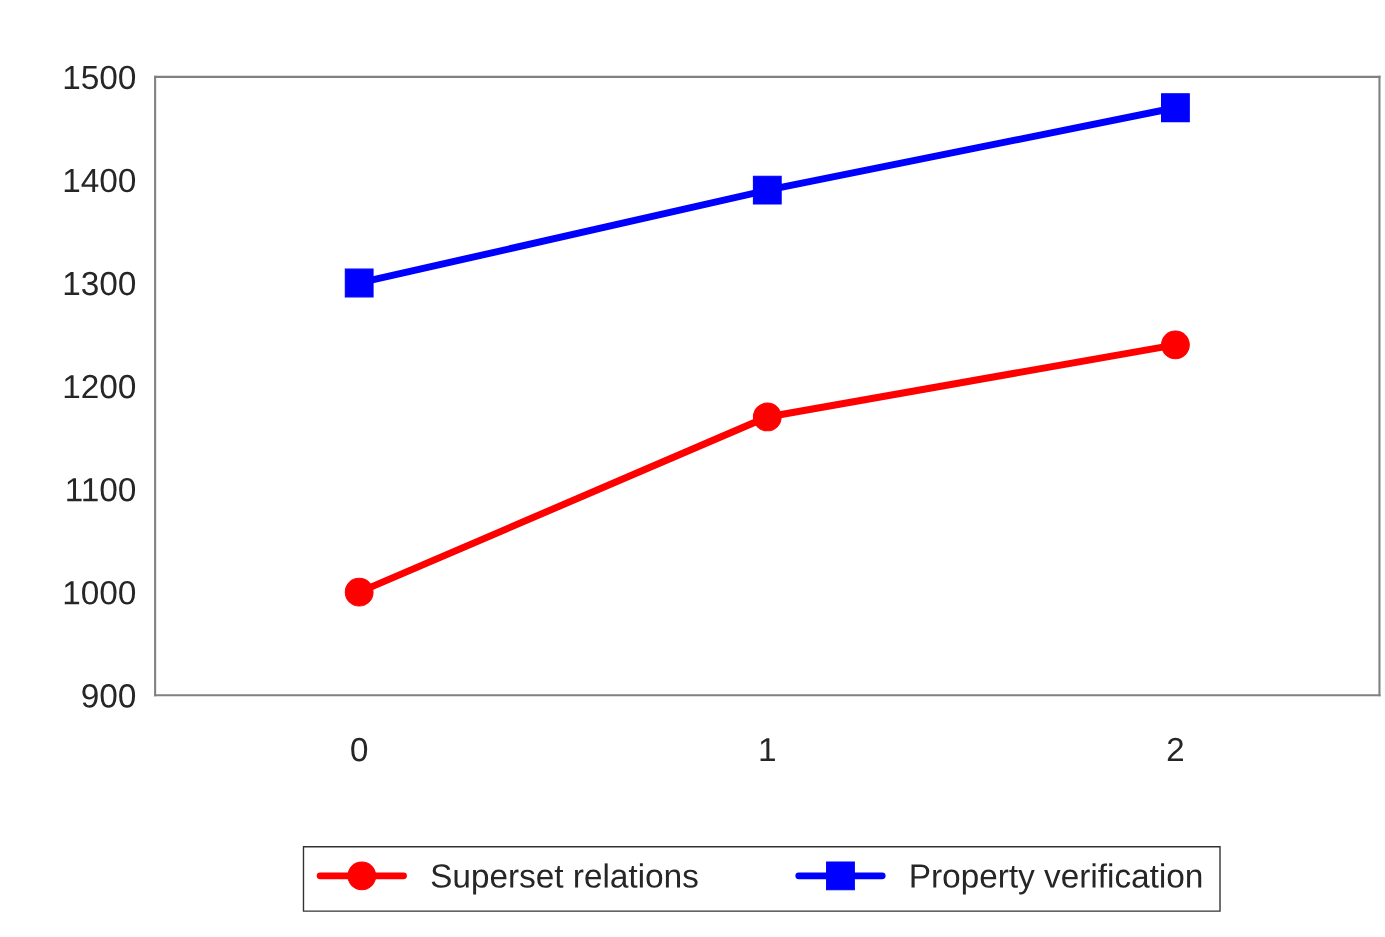  I want to click on y-tick-label: 900, so click(109, 696).